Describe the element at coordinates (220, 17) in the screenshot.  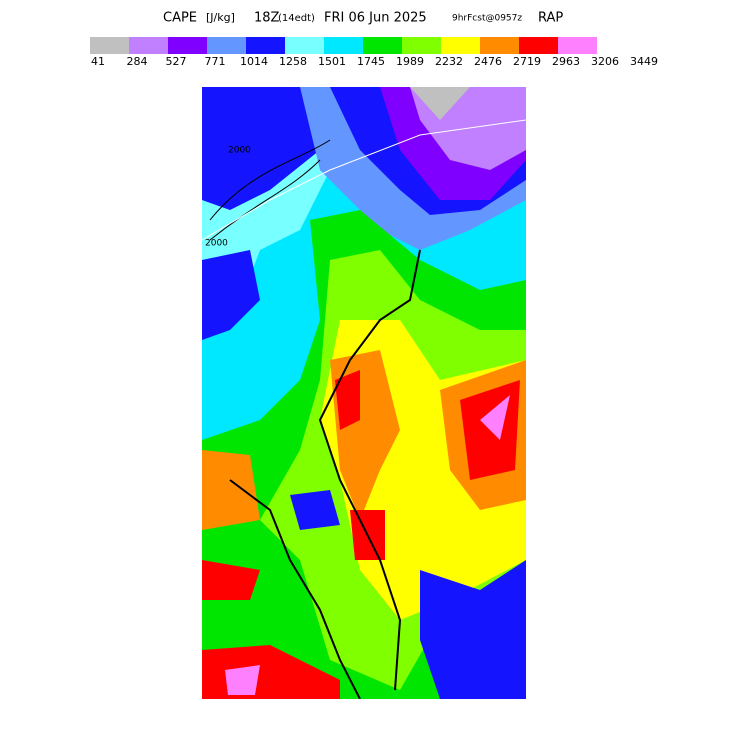
I see `units: [J/kg]` at that location.